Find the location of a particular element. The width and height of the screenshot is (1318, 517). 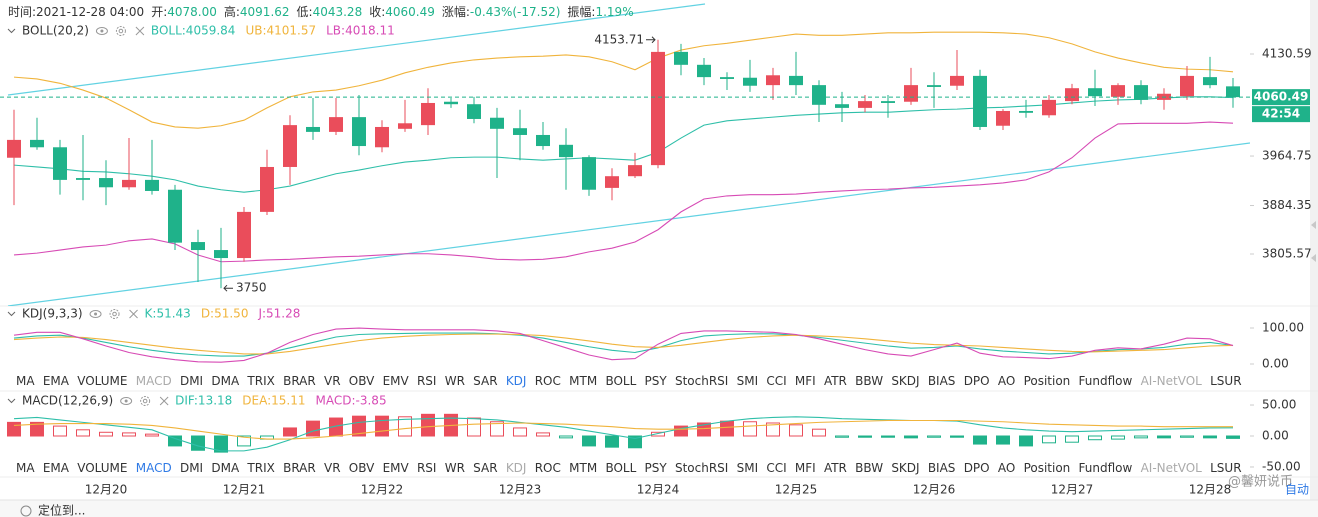

settings-icon-core is located at coordinates (121, 31).